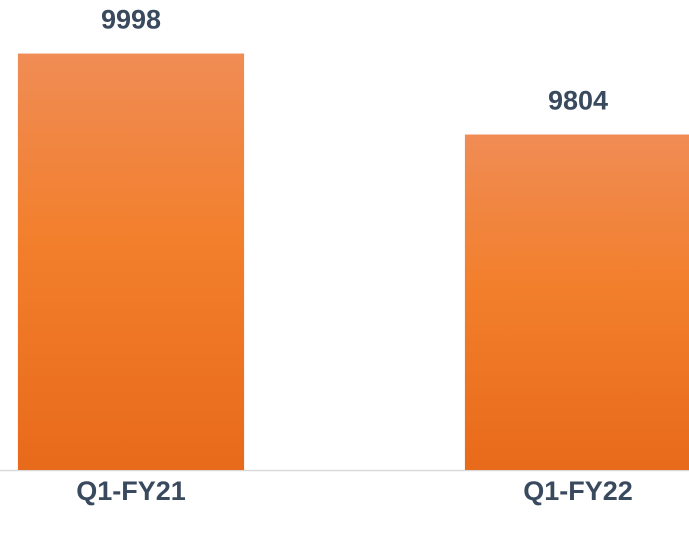 This screenshot has height=534, width=689. Describe the element at coordinates (578, 491) in the screenshot. I see `x-tick-label: Q1-FY22` at that location.